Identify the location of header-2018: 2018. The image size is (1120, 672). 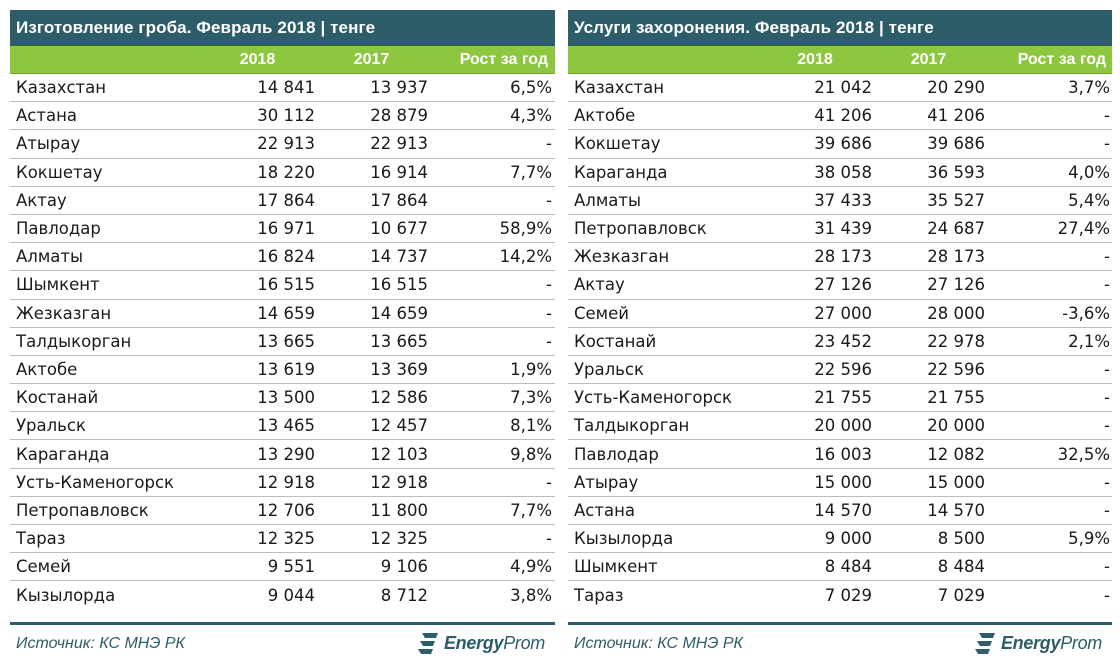
(815, 59).